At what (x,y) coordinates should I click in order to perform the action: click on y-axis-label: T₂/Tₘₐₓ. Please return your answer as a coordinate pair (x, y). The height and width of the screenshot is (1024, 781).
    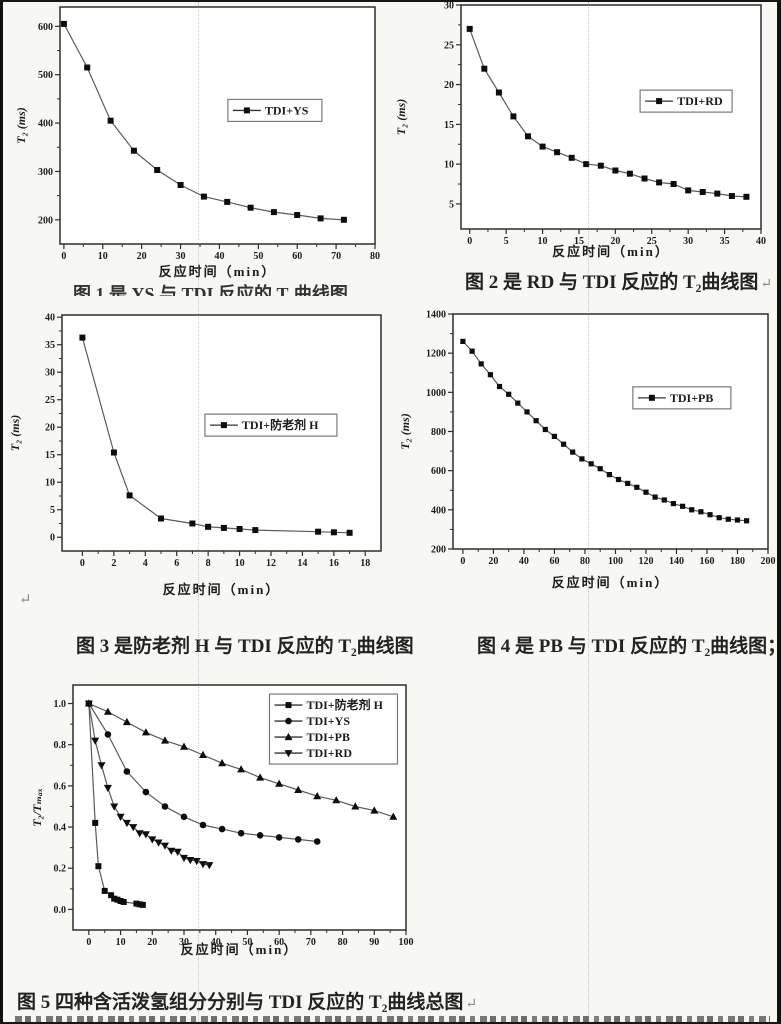
    Looking at the image, I should click on (38, 807).